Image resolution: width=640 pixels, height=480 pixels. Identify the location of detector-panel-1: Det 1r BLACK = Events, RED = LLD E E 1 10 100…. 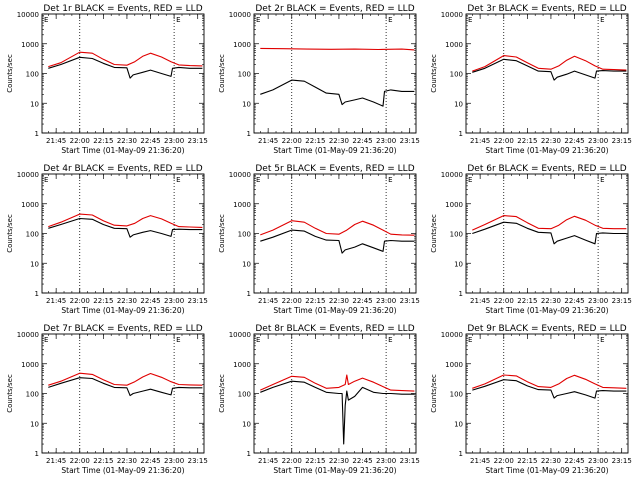
(107, 79).